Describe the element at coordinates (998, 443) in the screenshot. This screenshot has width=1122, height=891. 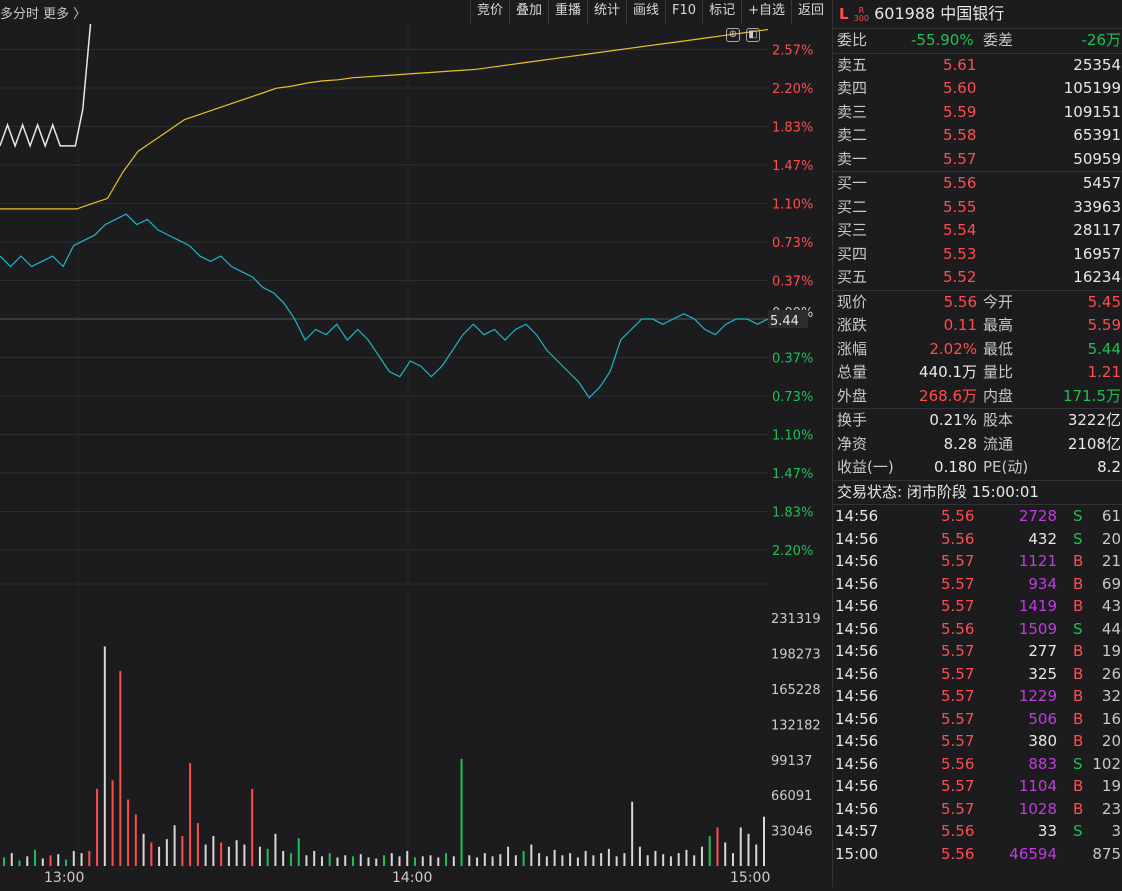
I see `stat-label: 流通` at that location.